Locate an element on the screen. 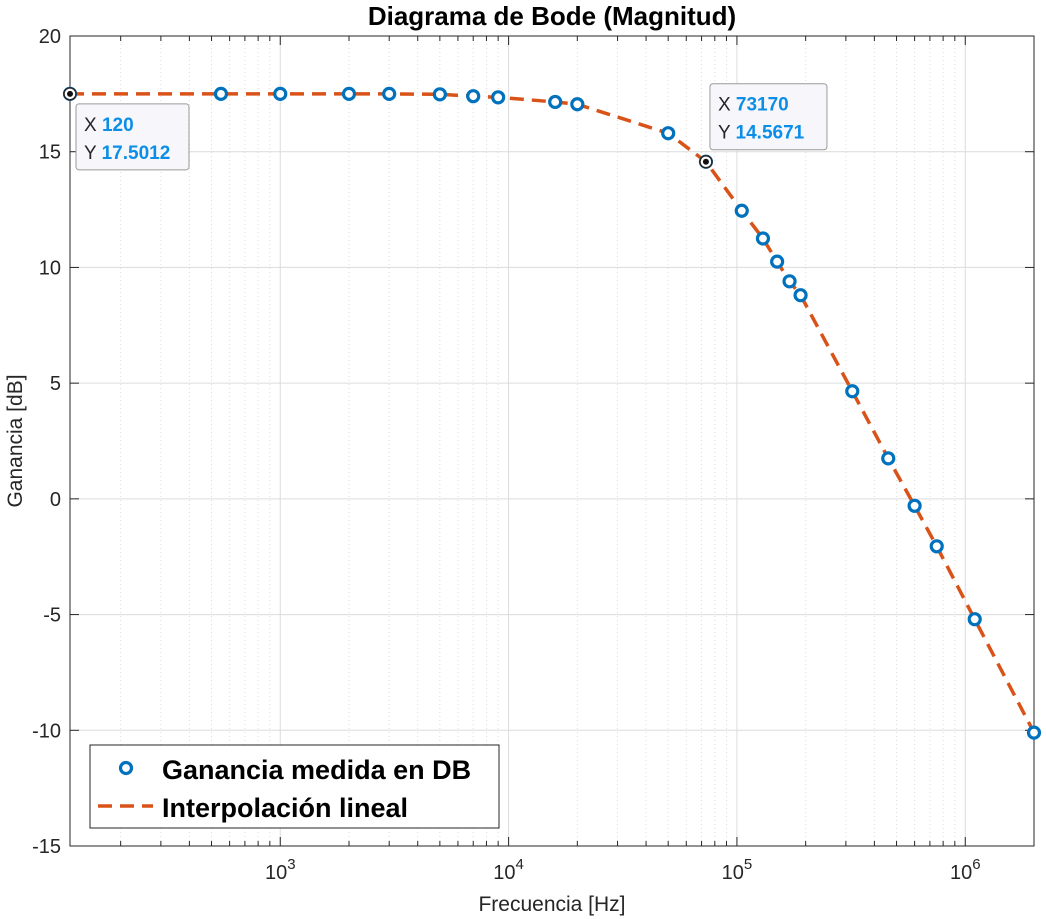  datatip: X 120 Y 17.5012 is located at coordinates (132, 137).